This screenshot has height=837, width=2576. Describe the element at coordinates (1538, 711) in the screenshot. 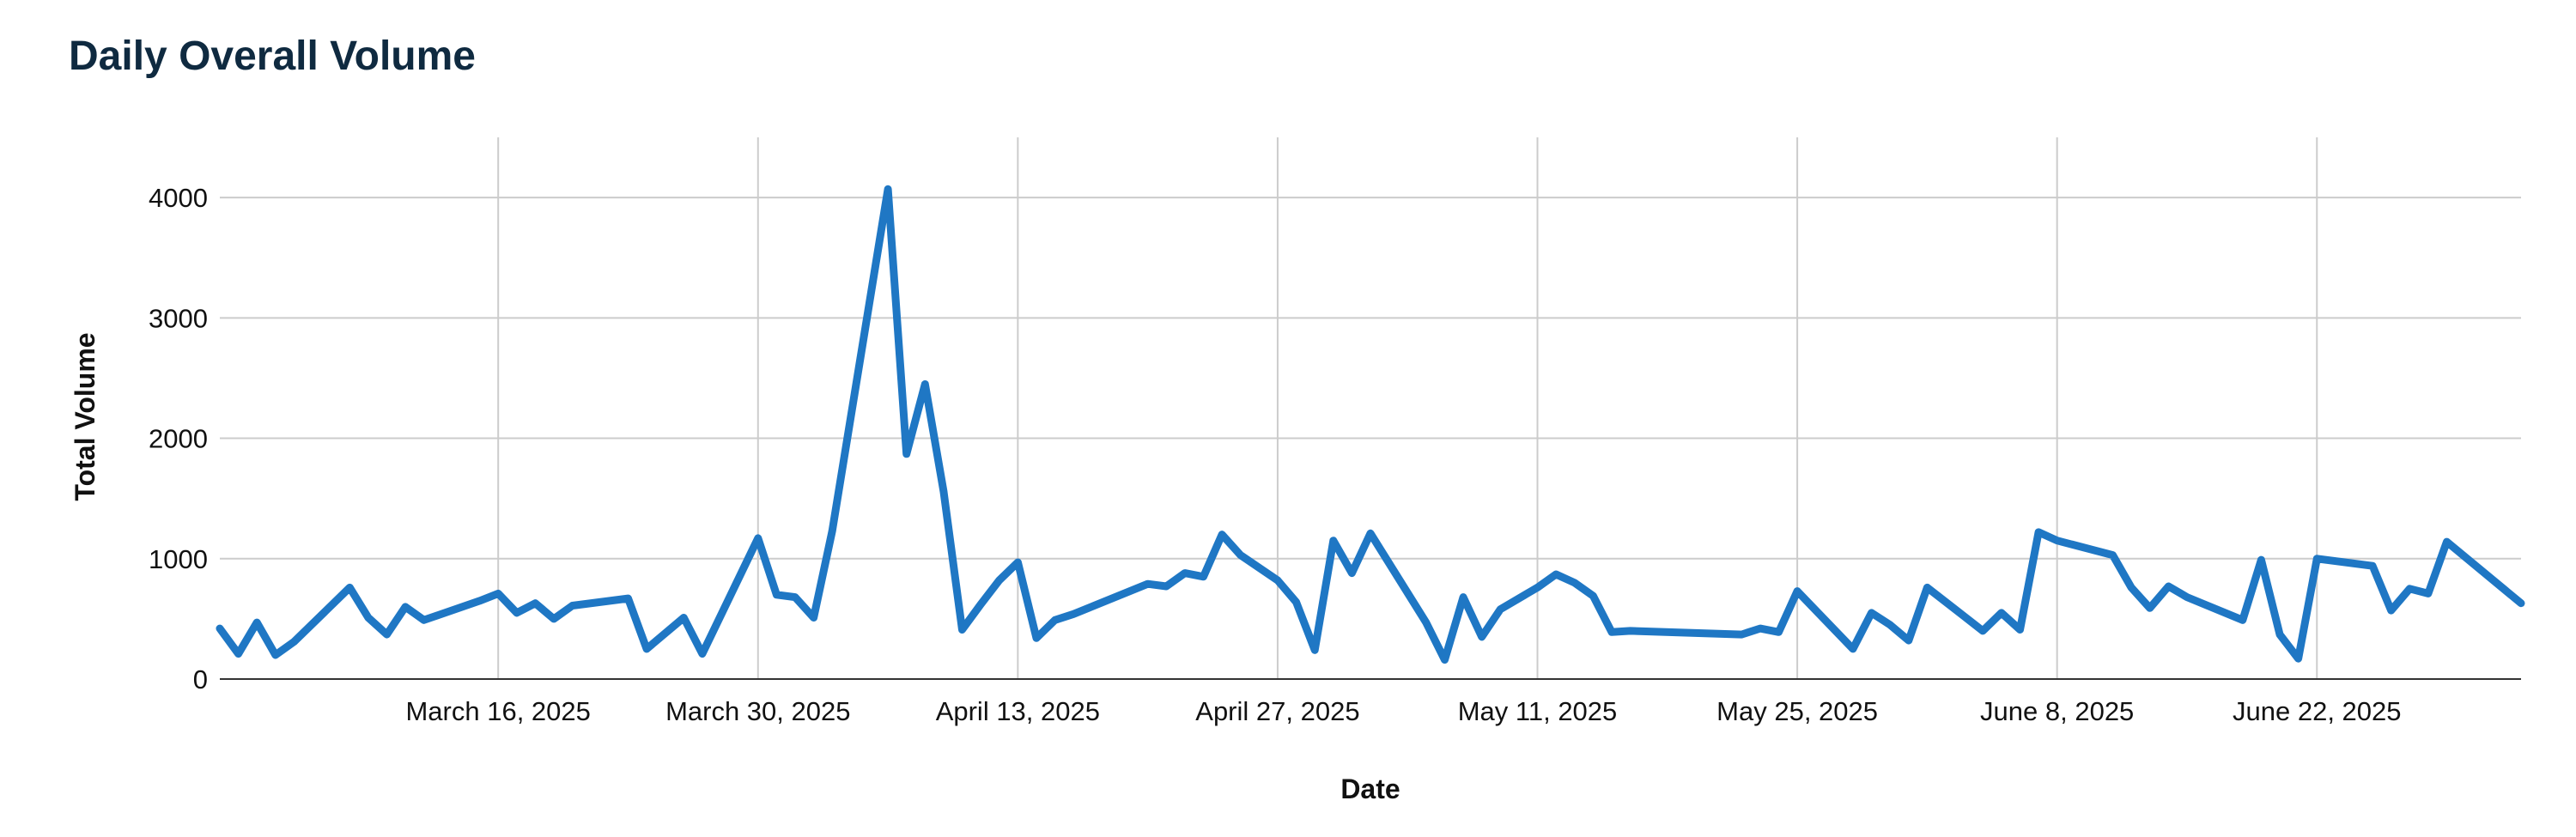

I see `x-tick-label: May 11, 2025` at that location.